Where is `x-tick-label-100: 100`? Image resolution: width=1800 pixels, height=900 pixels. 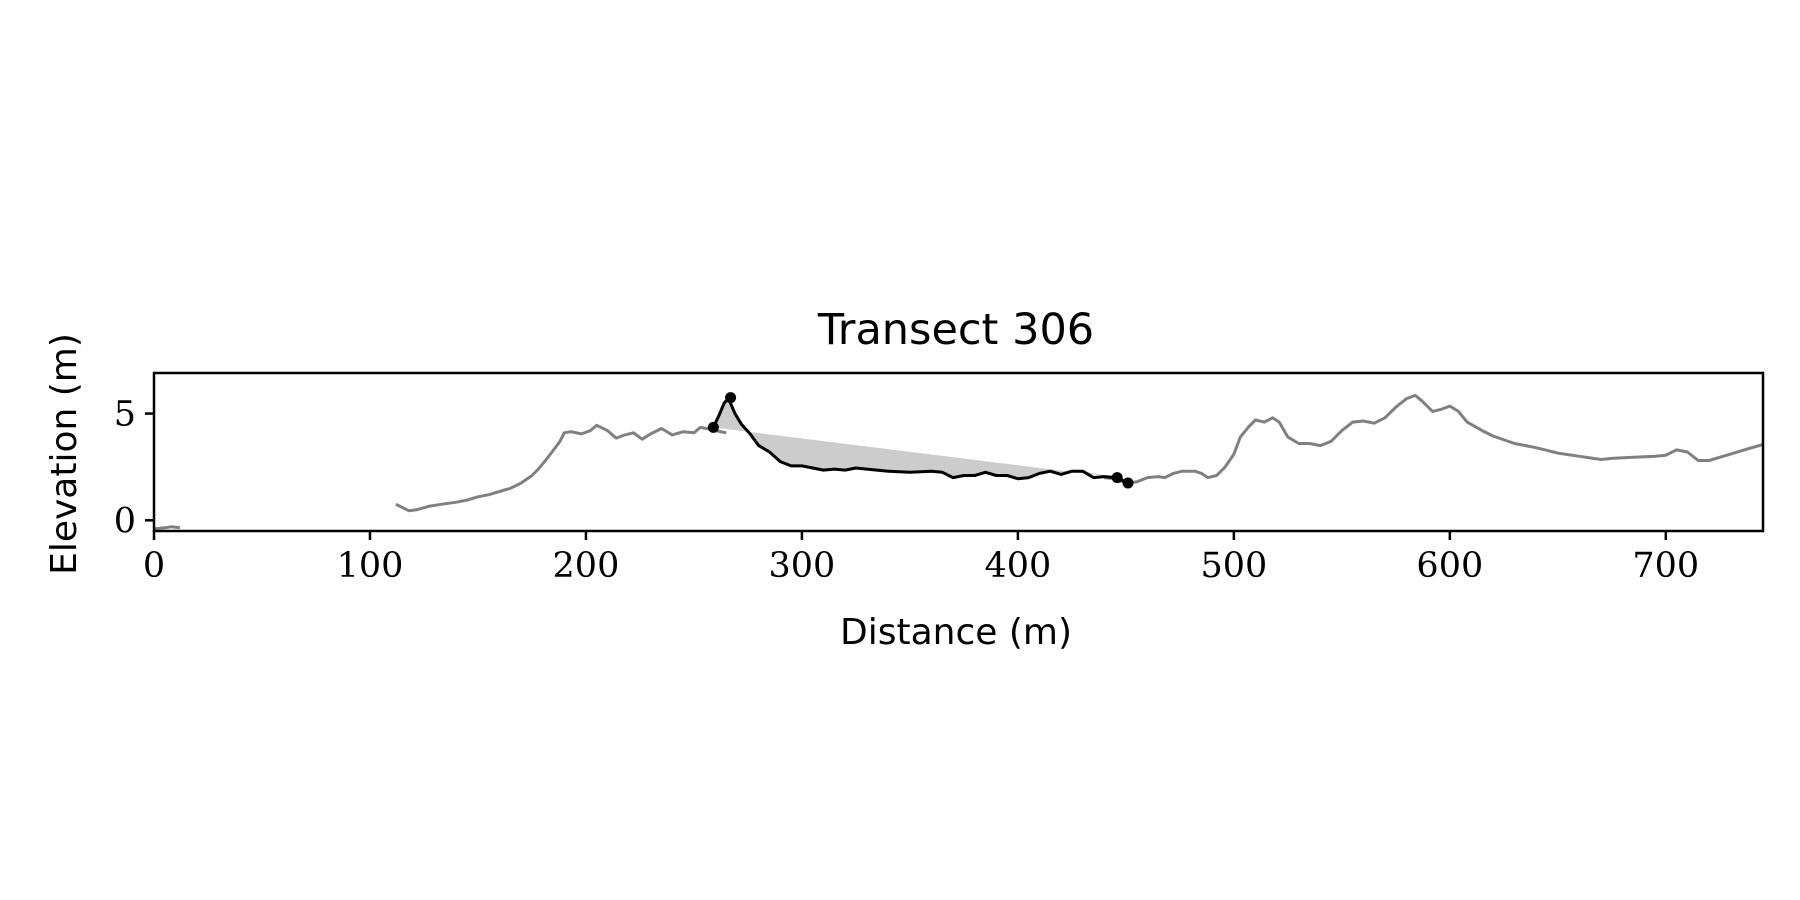 x-tick-label-100: 100 is located at coordinates (370, 566).